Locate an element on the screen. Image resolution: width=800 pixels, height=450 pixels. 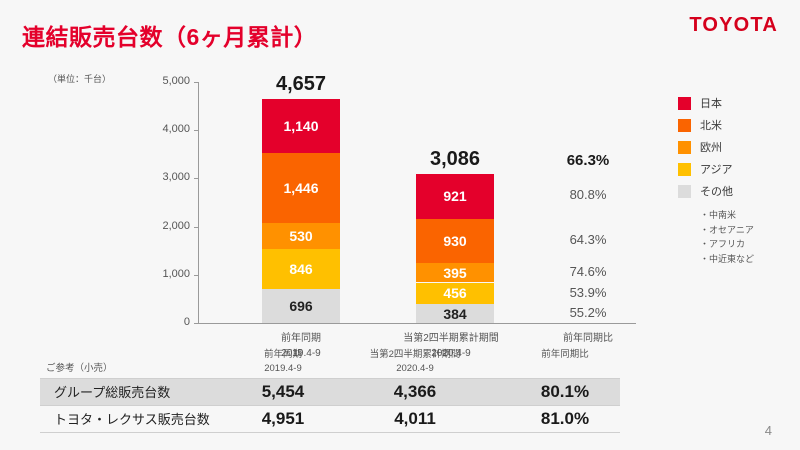
legend-item: その他 is located at coordinates (716, 191).